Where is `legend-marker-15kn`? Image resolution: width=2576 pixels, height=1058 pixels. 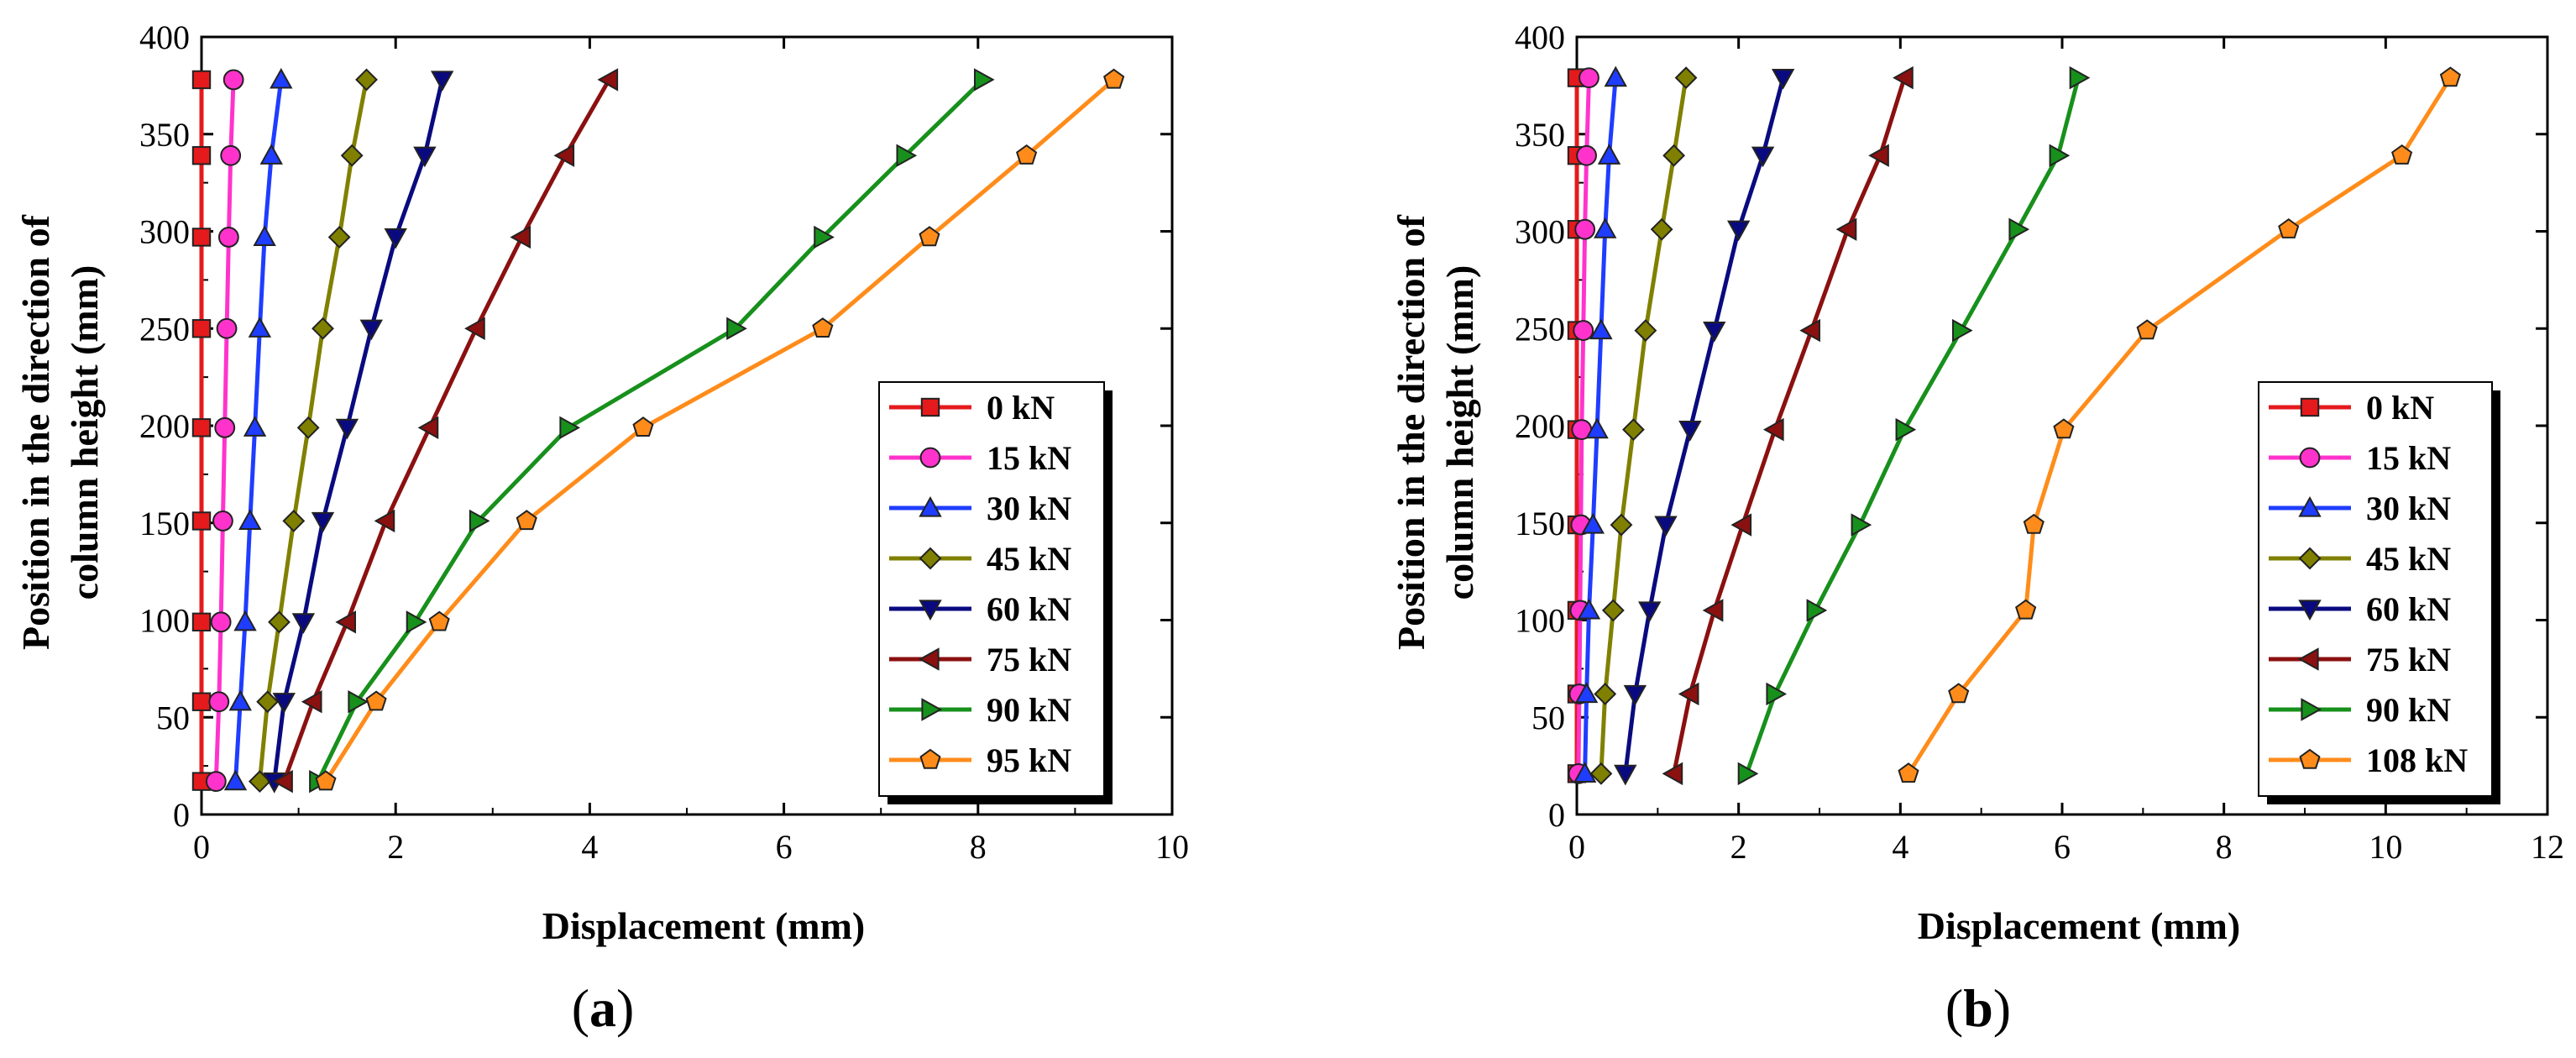
legend-marker-15kn is located at coordinates (2310, 458).